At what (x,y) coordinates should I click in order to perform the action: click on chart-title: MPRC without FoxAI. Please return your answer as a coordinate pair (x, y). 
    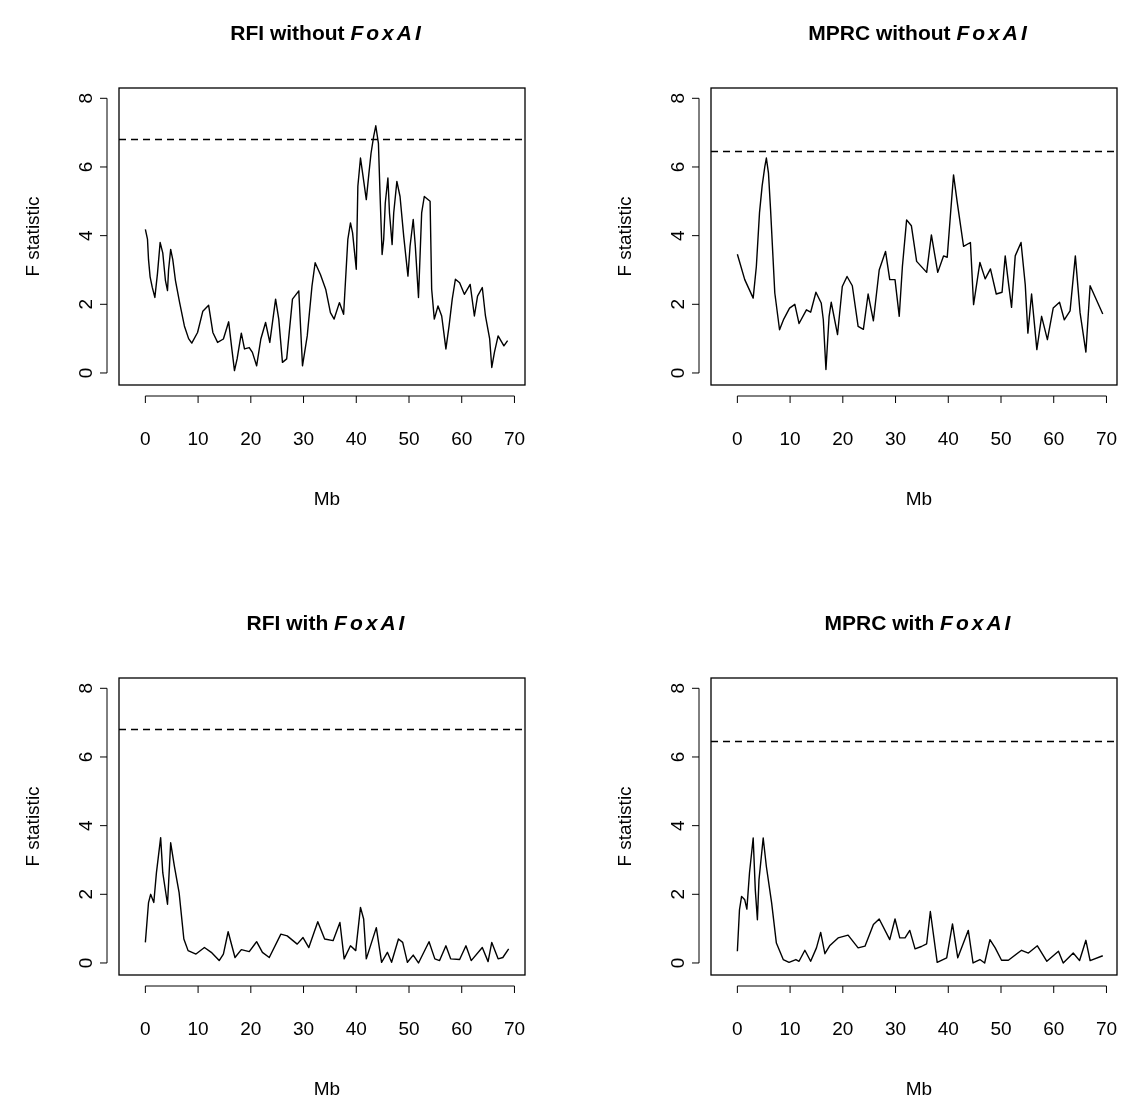
    Looking at the image, I should click on (919, 32).